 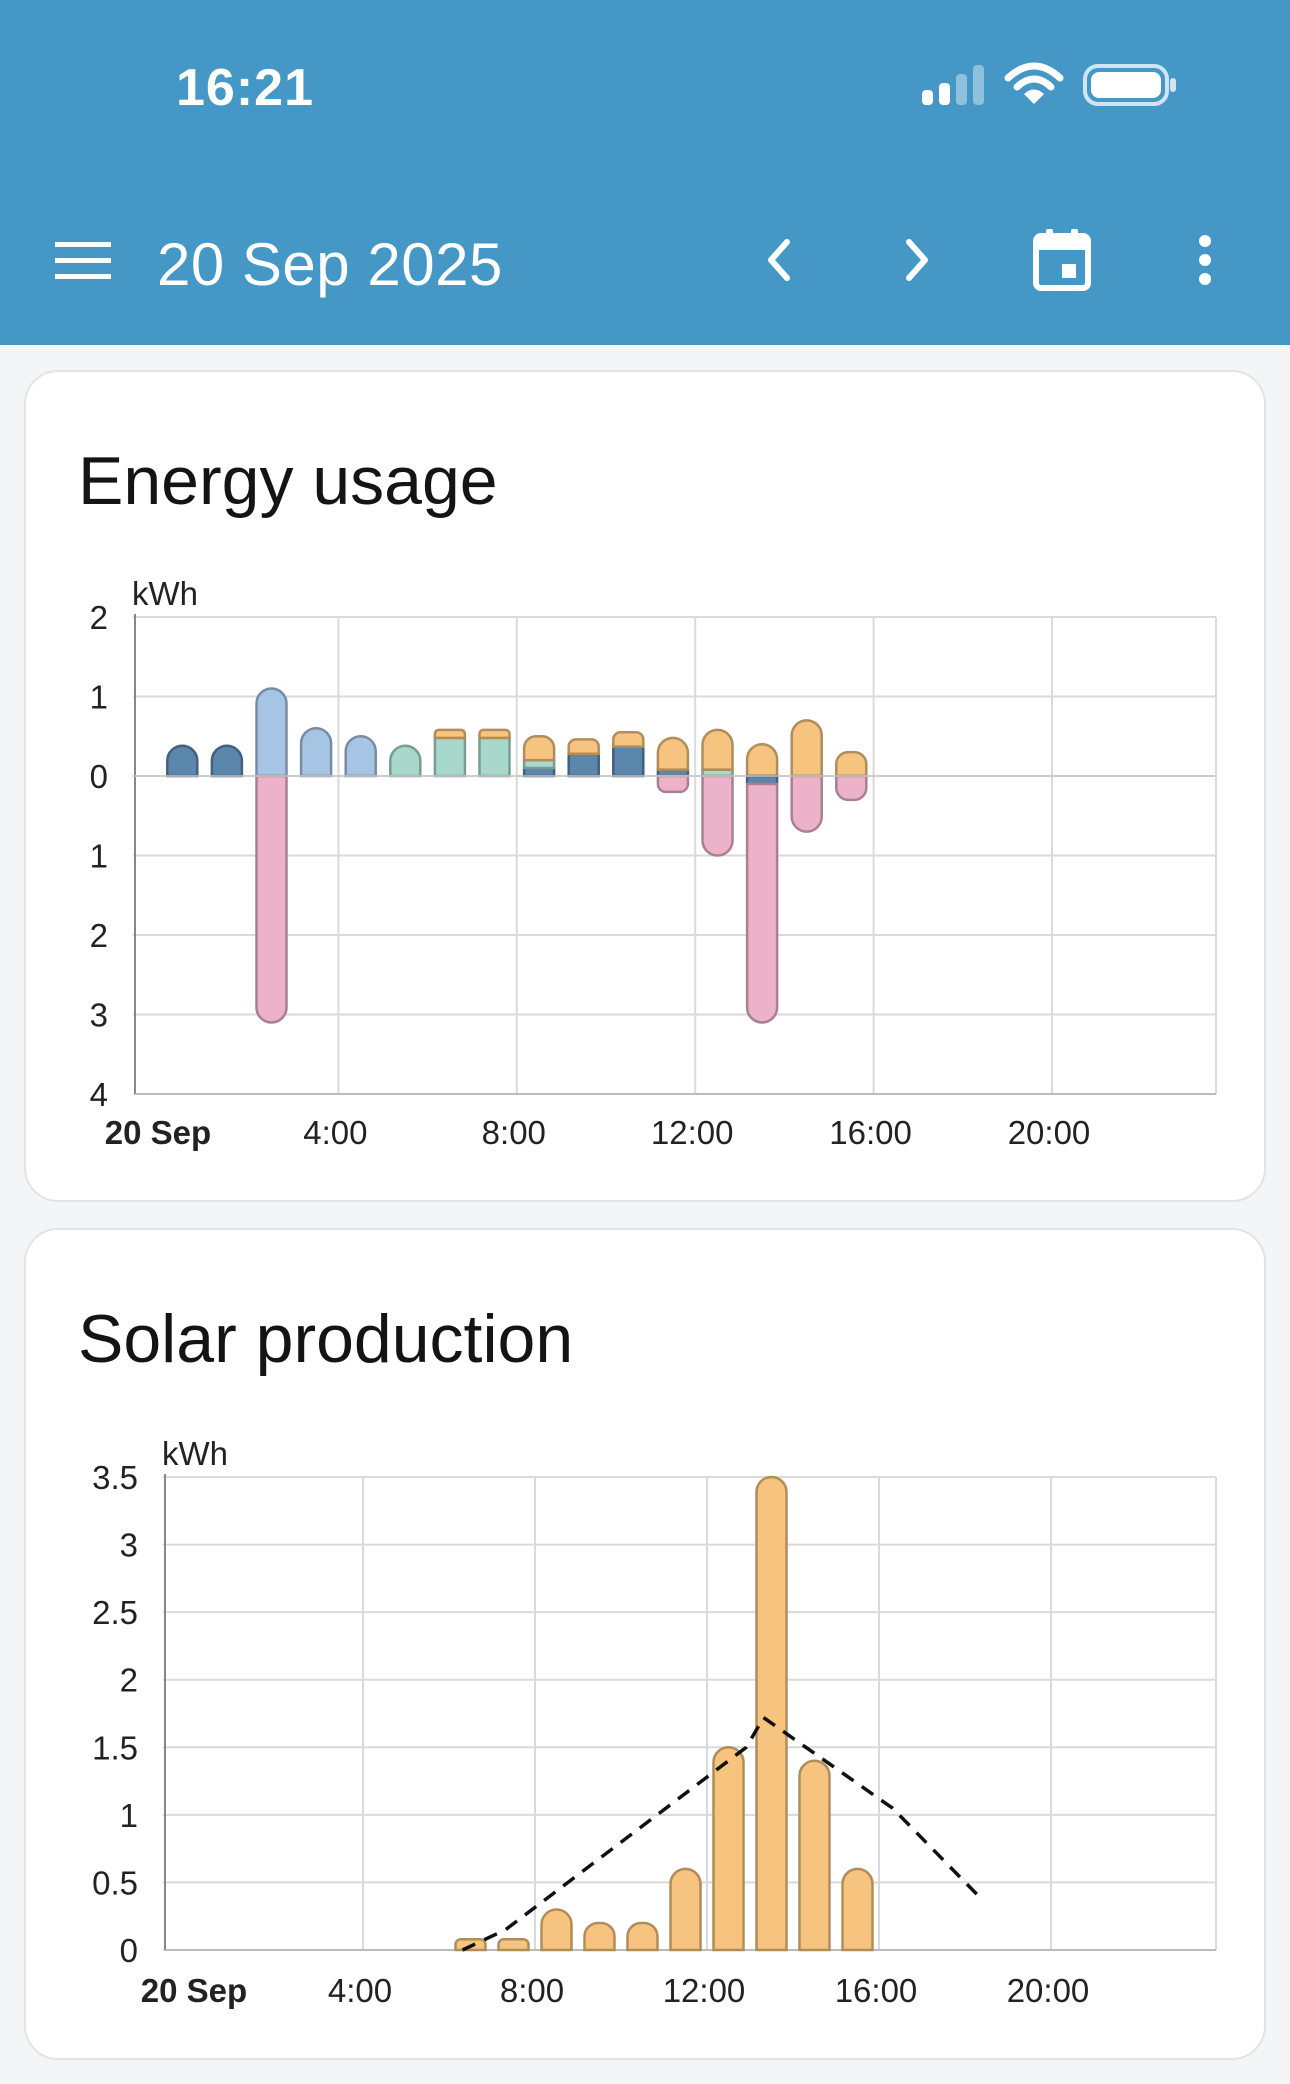 What do you see at coordinates (288, 481) in the screenshot?
I see `card-title: Energy usage` at bounding box center [288, 481].